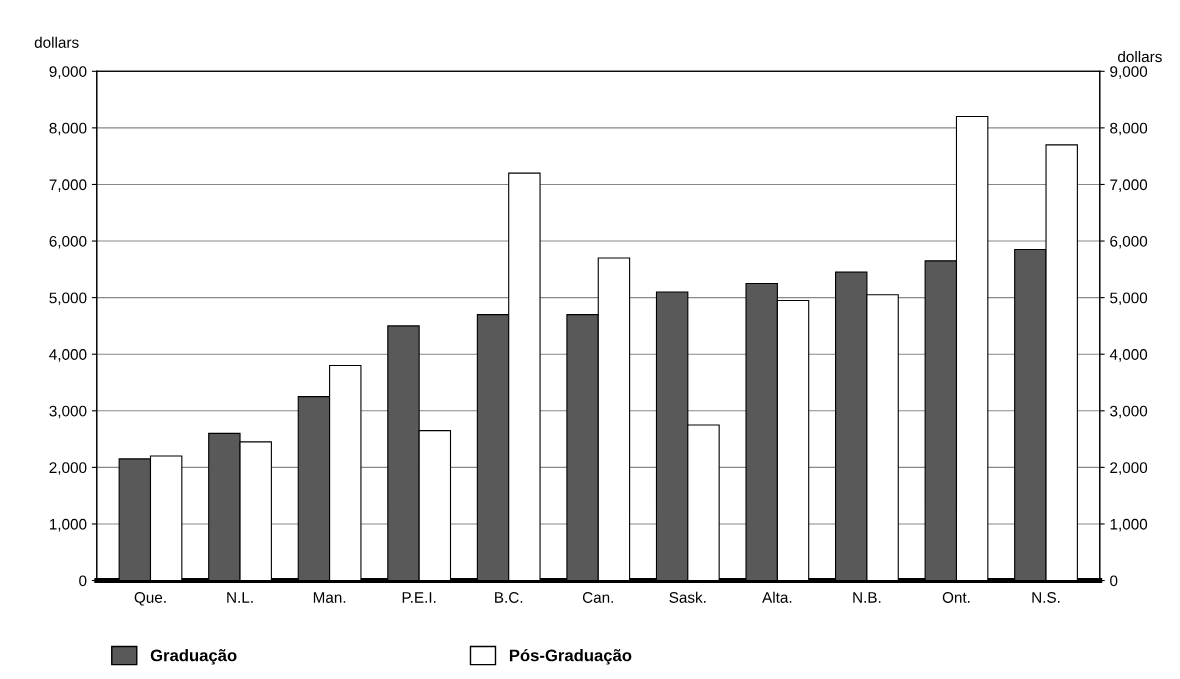  What do you see at coordinates (687, 597) in the screenshot?
I see `x-tick-label: Sask.` at bounding box center [687, 597].